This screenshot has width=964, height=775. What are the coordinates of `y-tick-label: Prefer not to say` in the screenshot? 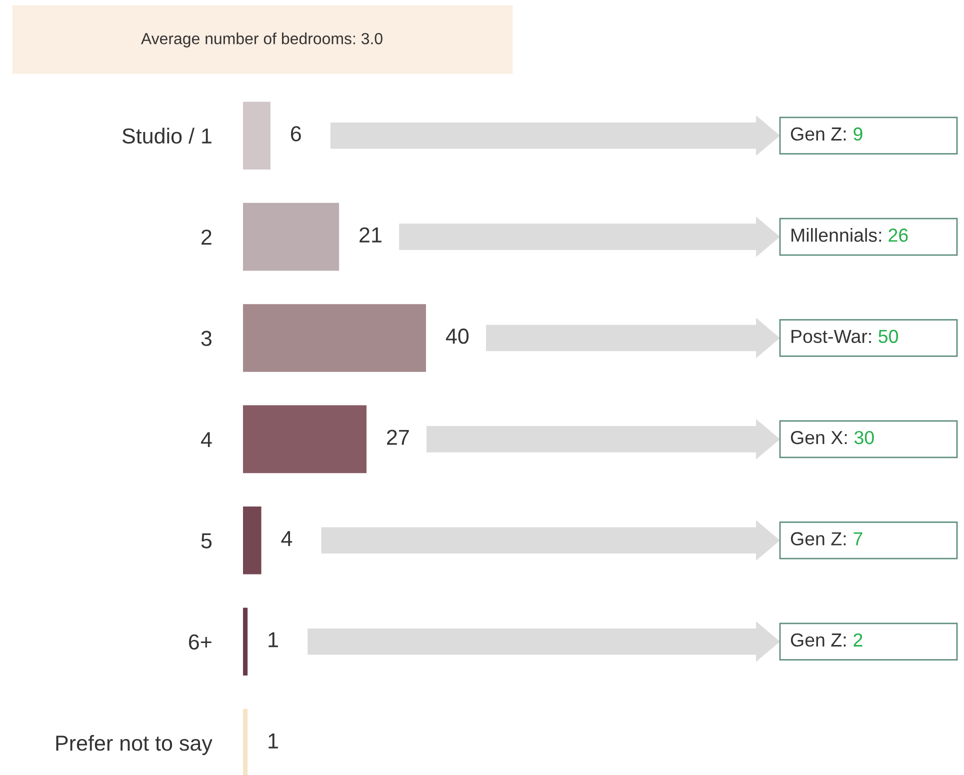 It's located at (134, 745).